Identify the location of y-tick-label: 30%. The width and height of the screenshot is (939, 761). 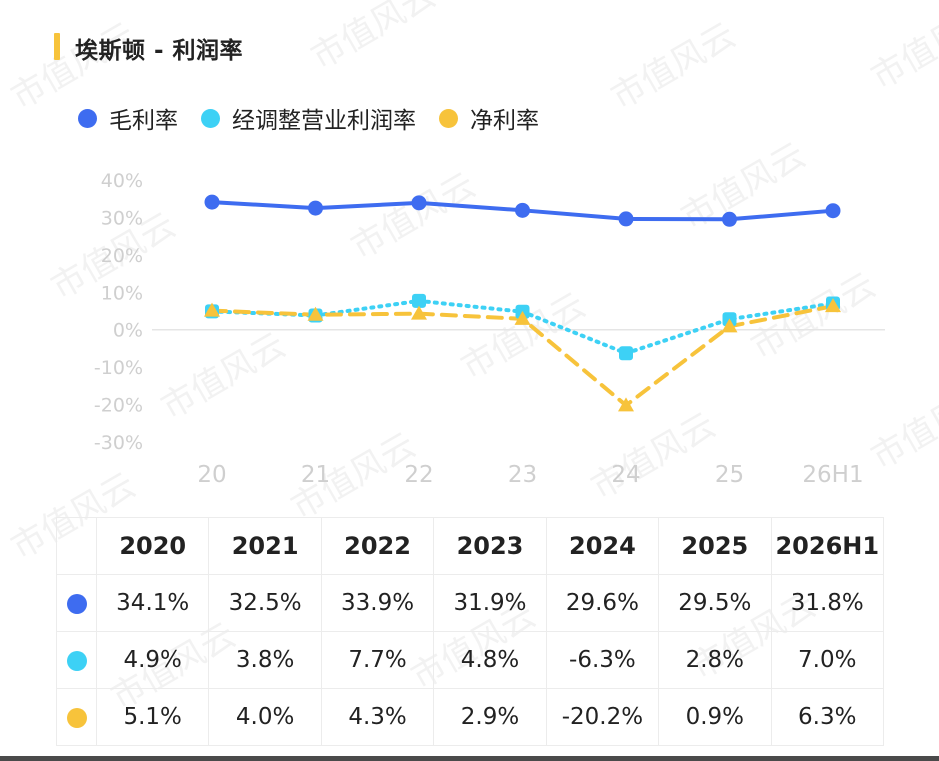
(122, 218).